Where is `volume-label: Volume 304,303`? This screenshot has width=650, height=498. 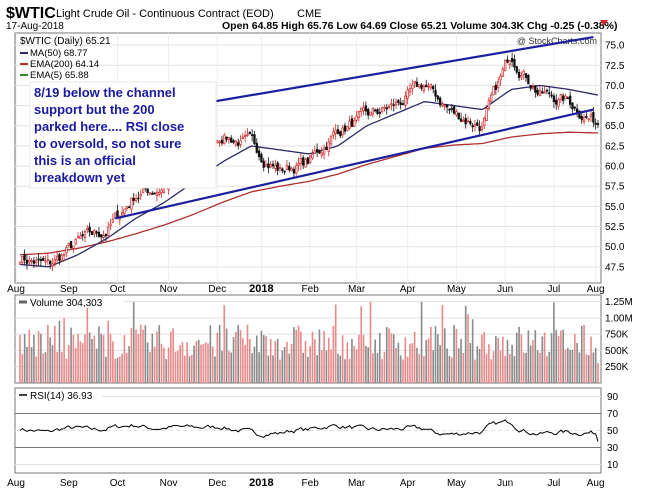 volume-label: Volume 304,303 is located at coordinates (66, 303).